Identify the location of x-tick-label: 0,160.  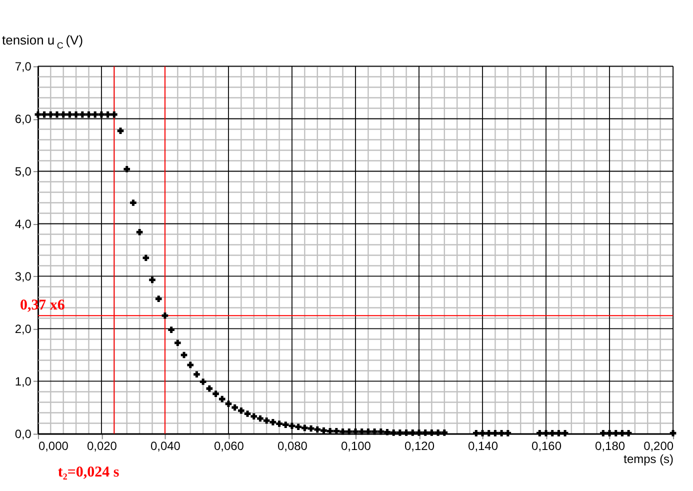
(547, 446).